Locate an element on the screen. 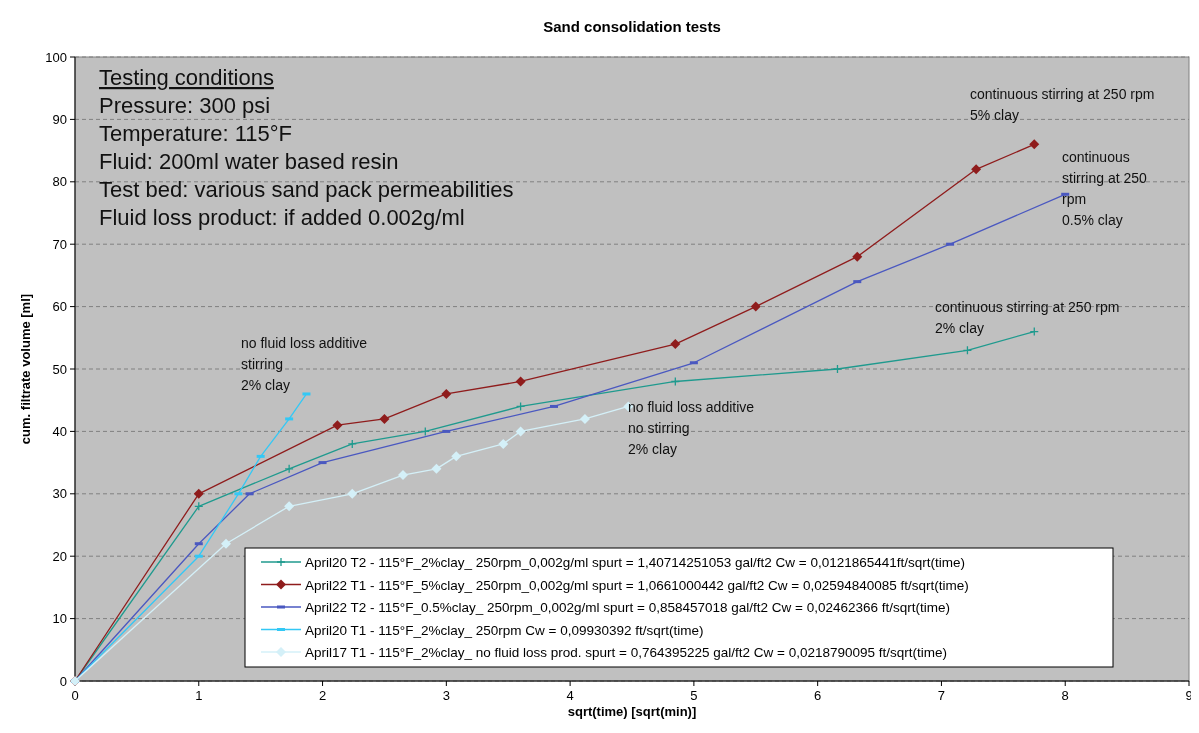  x-axis-title: sqrt(time) [sqrt(min)] is located at coordinates (632, 711).